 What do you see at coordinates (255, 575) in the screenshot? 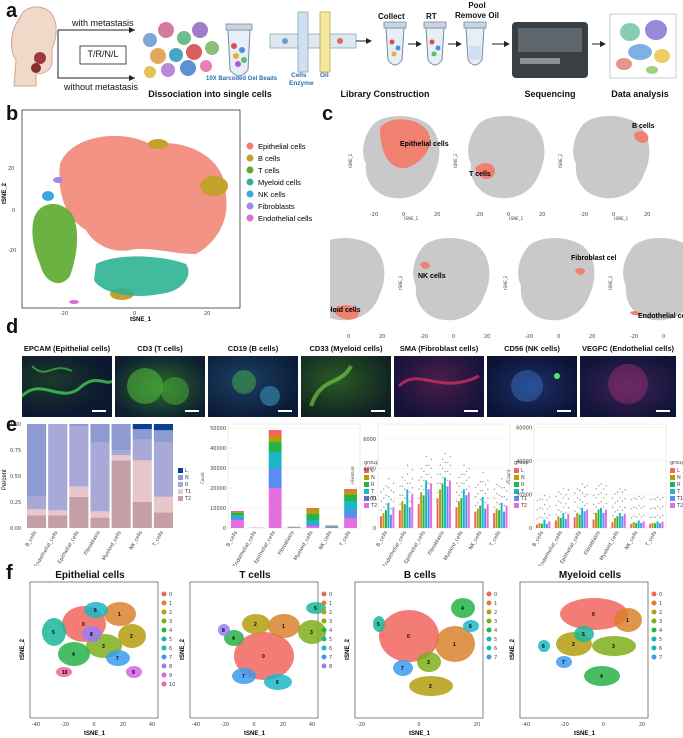
I see `f-title-1: T cells` at bounding box center [255, 575].